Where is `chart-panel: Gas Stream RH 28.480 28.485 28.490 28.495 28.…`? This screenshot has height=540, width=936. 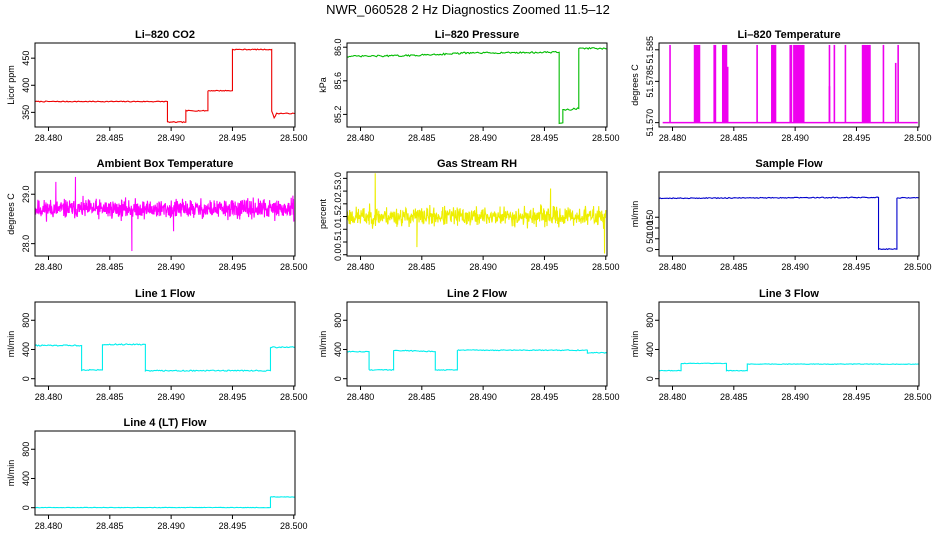 chart-panel: Gas Stream RH 28.480 28.485 28.490 28.495 28.… is located at coordinates (469, 215).